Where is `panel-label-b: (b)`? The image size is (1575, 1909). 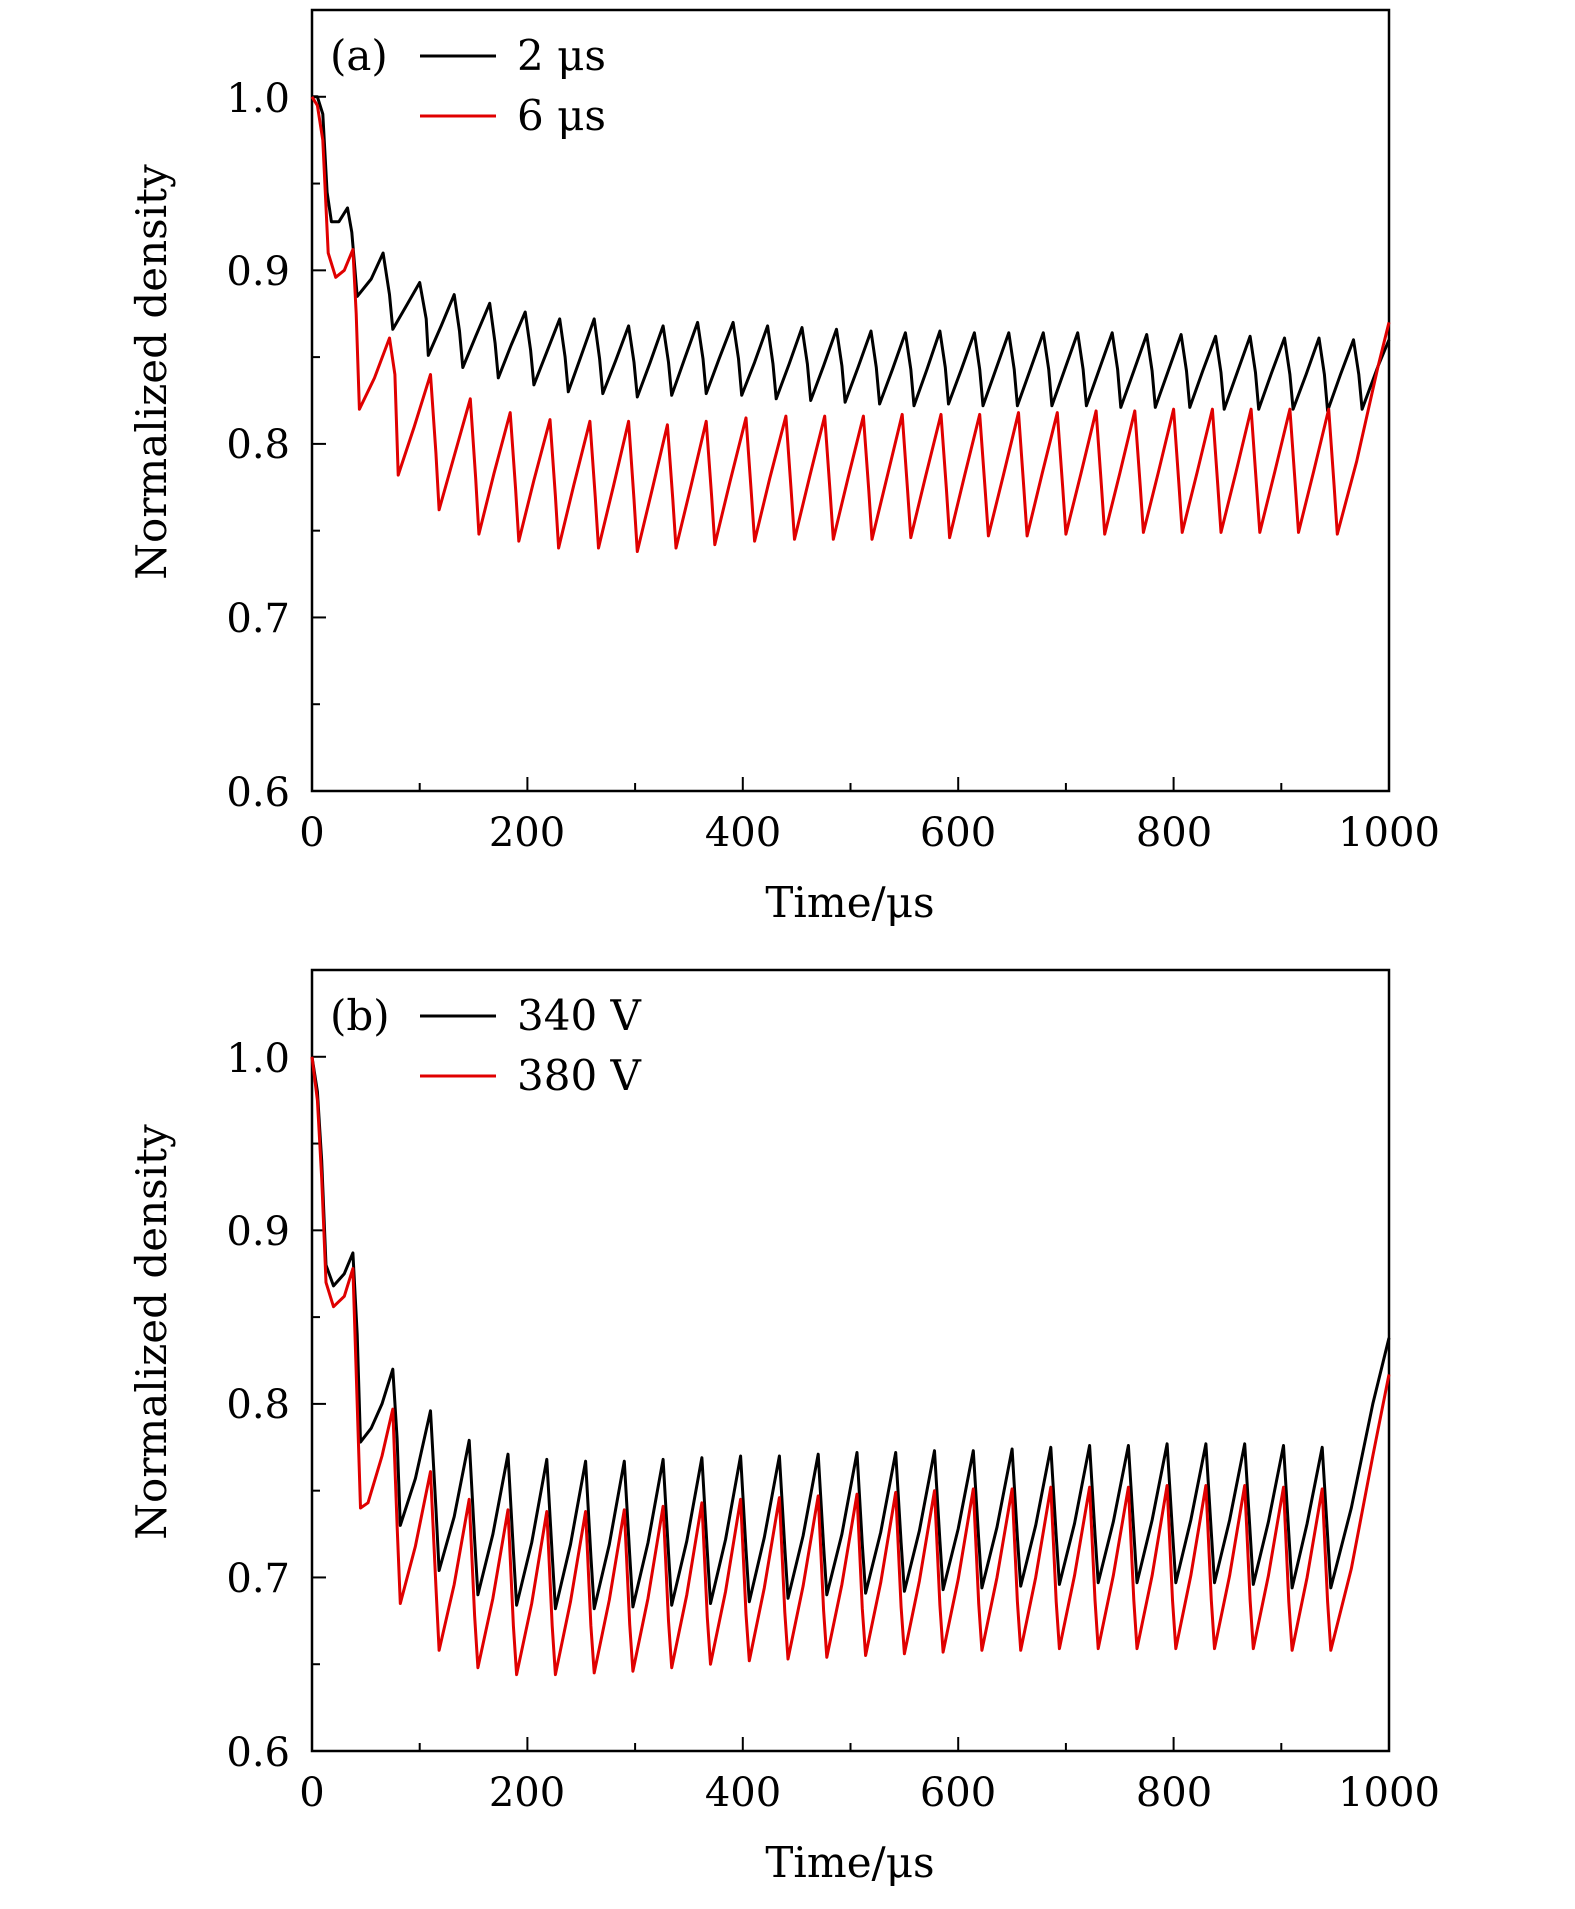
panel-label-b: (b) is located at coordinates (360, 1015).